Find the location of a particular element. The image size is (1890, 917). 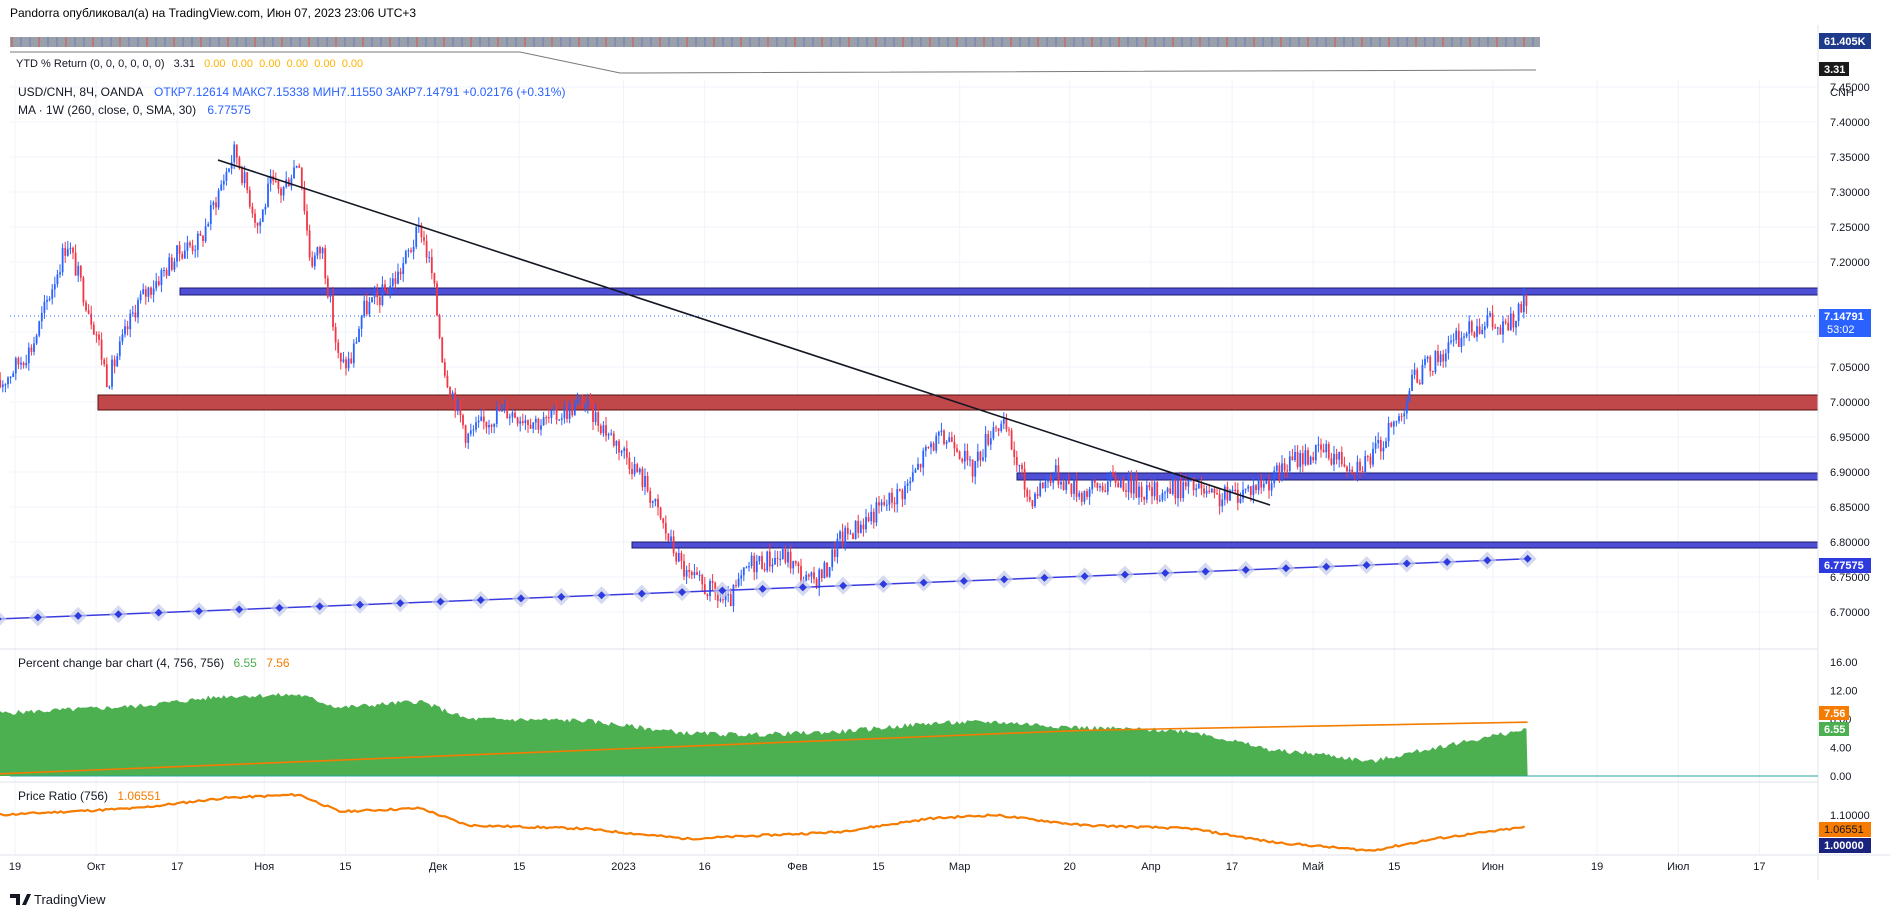

time-tick-label: 19 is located at coordinates (15, 867).